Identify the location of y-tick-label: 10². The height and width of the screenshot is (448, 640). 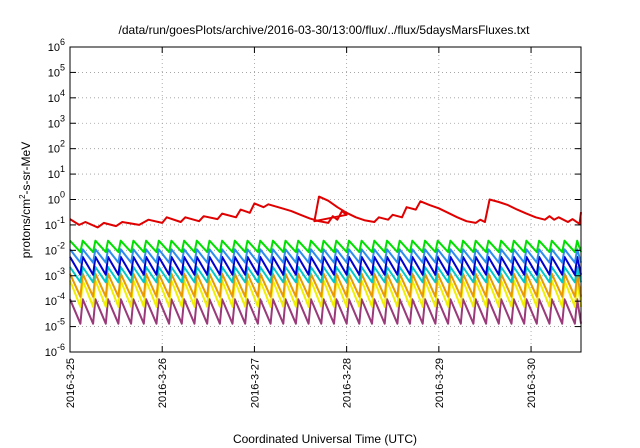
(56, 147).